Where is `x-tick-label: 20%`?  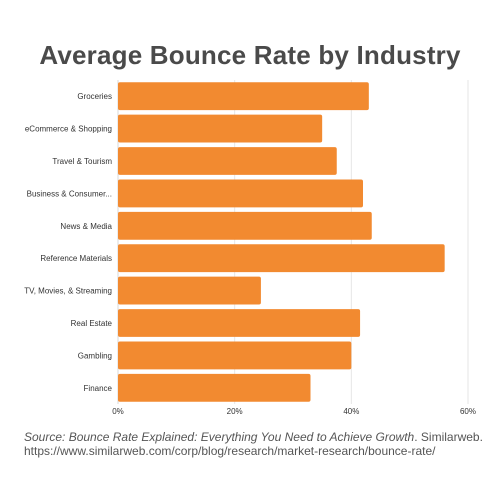
x-tick-label: 20% is located at coordinates (235, 411).